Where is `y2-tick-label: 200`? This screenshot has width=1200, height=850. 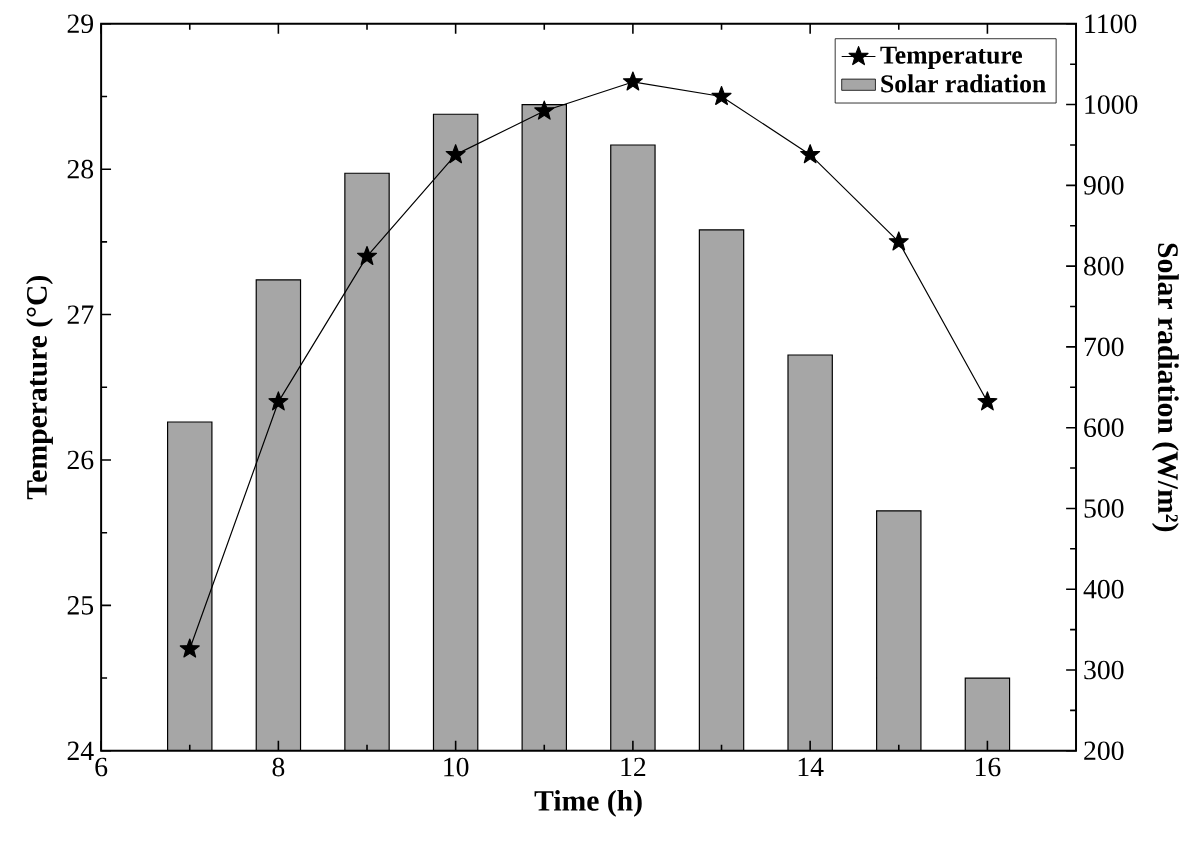
y2-tick-label: 200 is located at coordinates (1104, 751).